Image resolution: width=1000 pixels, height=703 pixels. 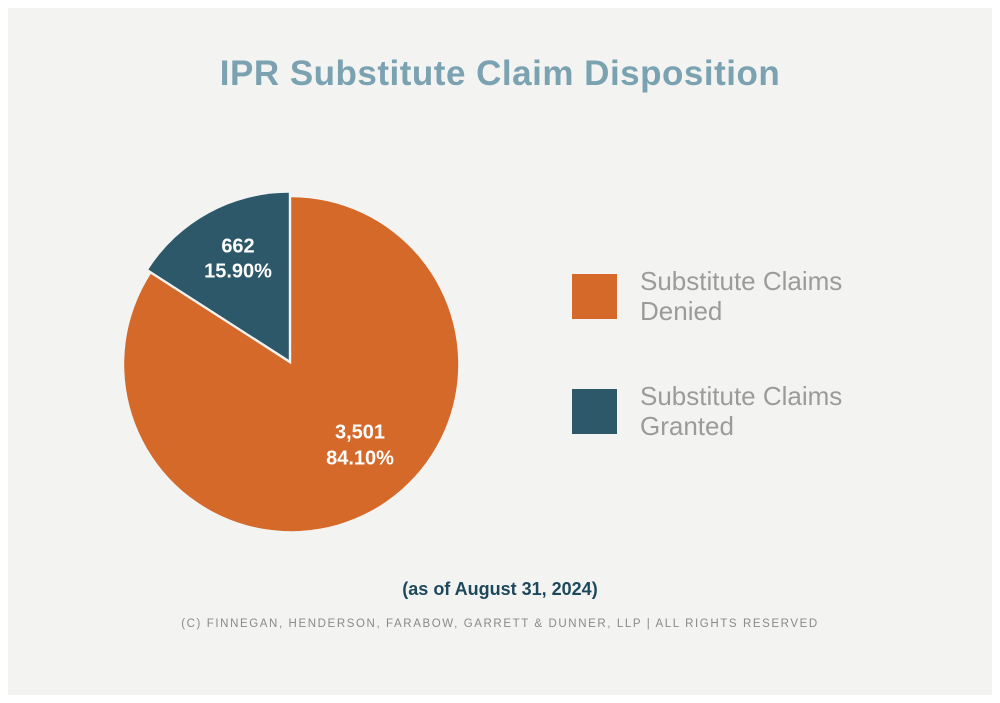 I want to click on legend-swatch-denied, so click(x=594, y=296).